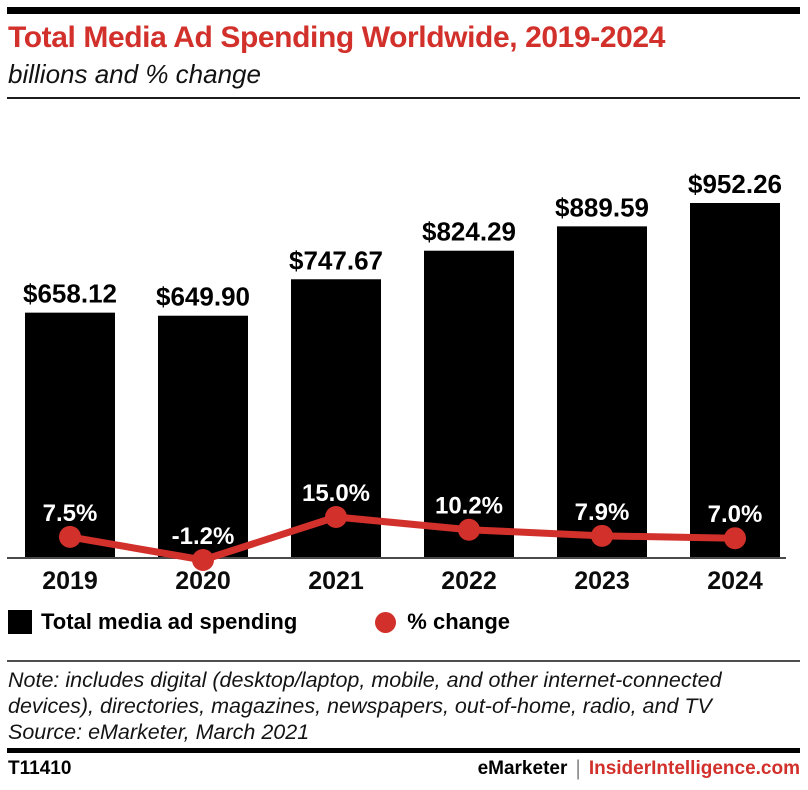  I want to click on x-axis-label: 2023, so click(602, 581).